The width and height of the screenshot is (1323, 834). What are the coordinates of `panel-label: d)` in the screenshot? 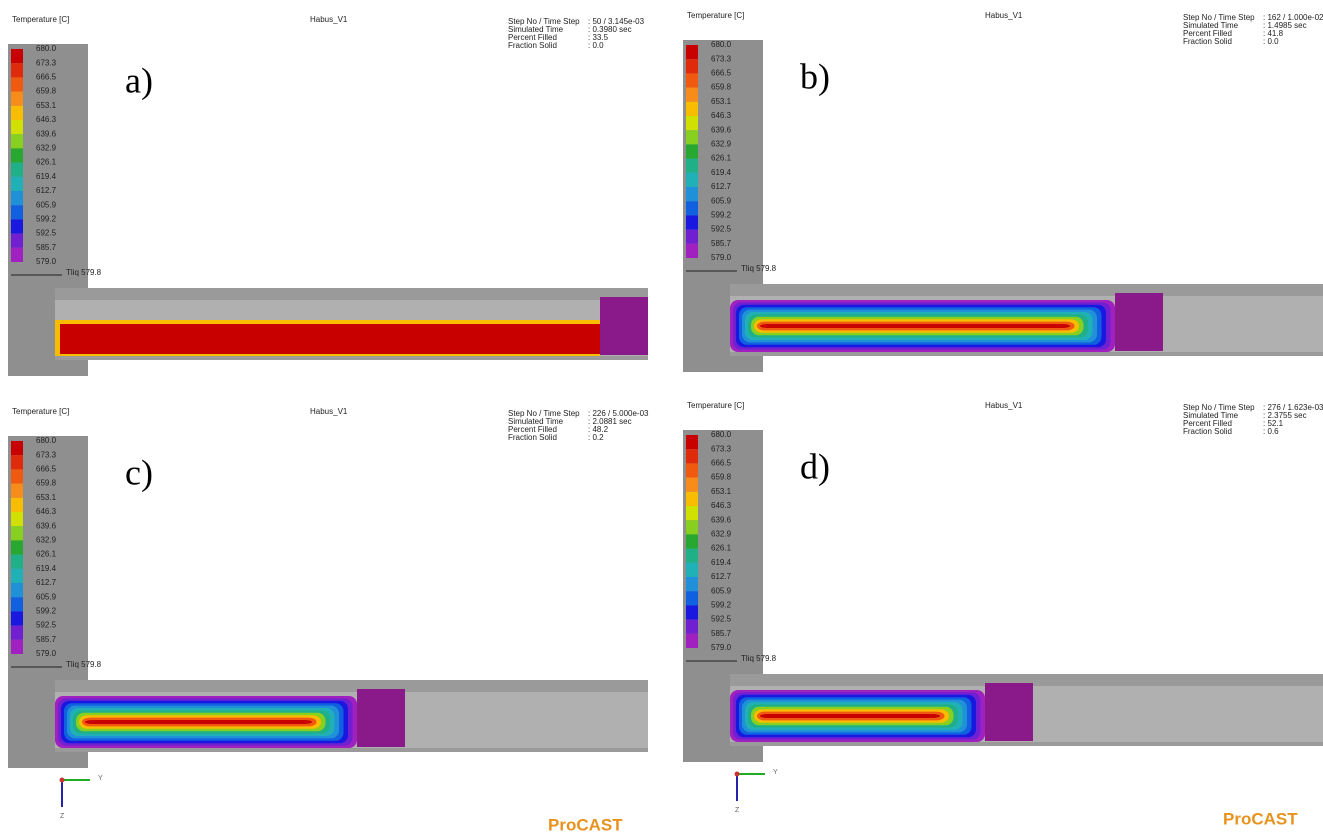 It's located at (815, 466).